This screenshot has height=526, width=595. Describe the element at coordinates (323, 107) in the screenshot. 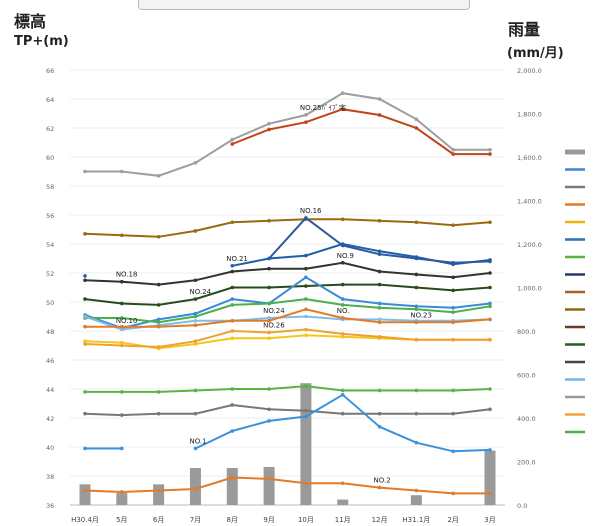

I see `series-annotation: NO.25ﾊﾟｲﾌﾟ宅` at that location.